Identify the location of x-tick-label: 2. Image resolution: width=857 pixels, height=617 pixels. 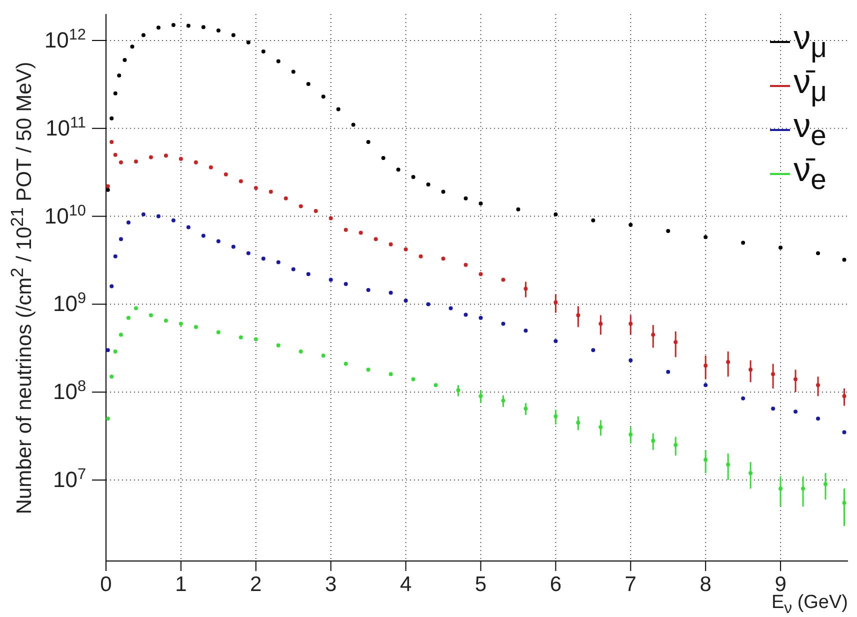
(256, 584).